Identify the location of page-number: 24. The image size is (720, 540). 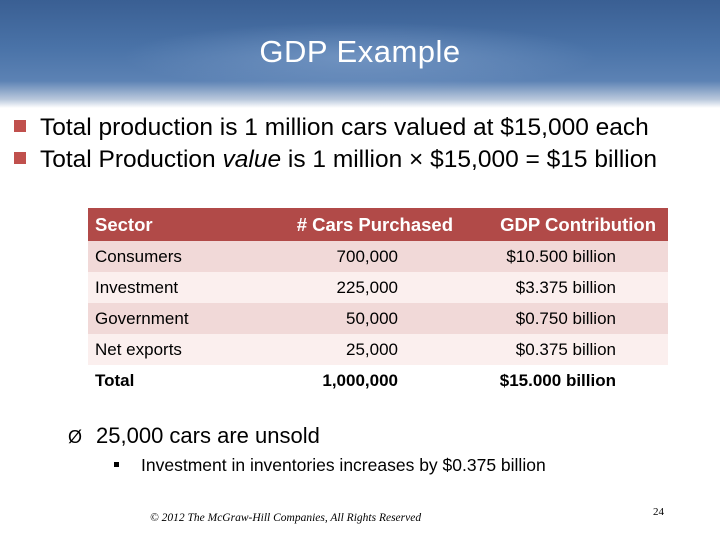
(658, 512).